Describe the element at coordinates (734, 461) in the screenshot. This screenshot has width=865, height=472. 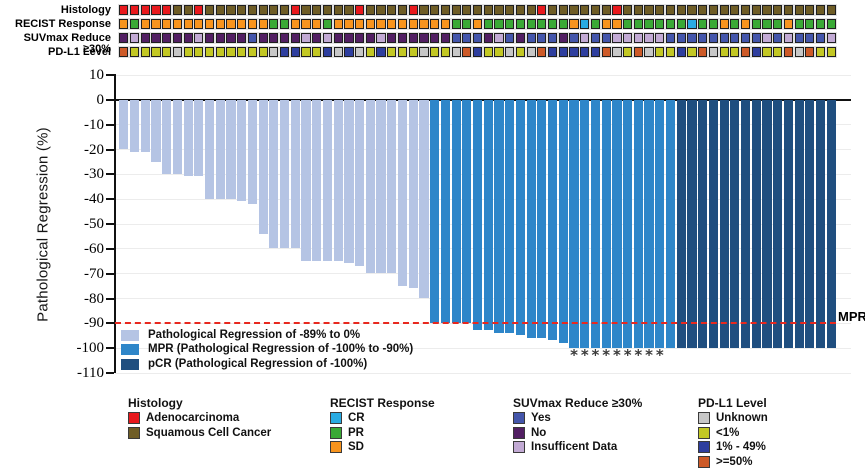
I see `bottom-legend-label: >=50%` at that location.